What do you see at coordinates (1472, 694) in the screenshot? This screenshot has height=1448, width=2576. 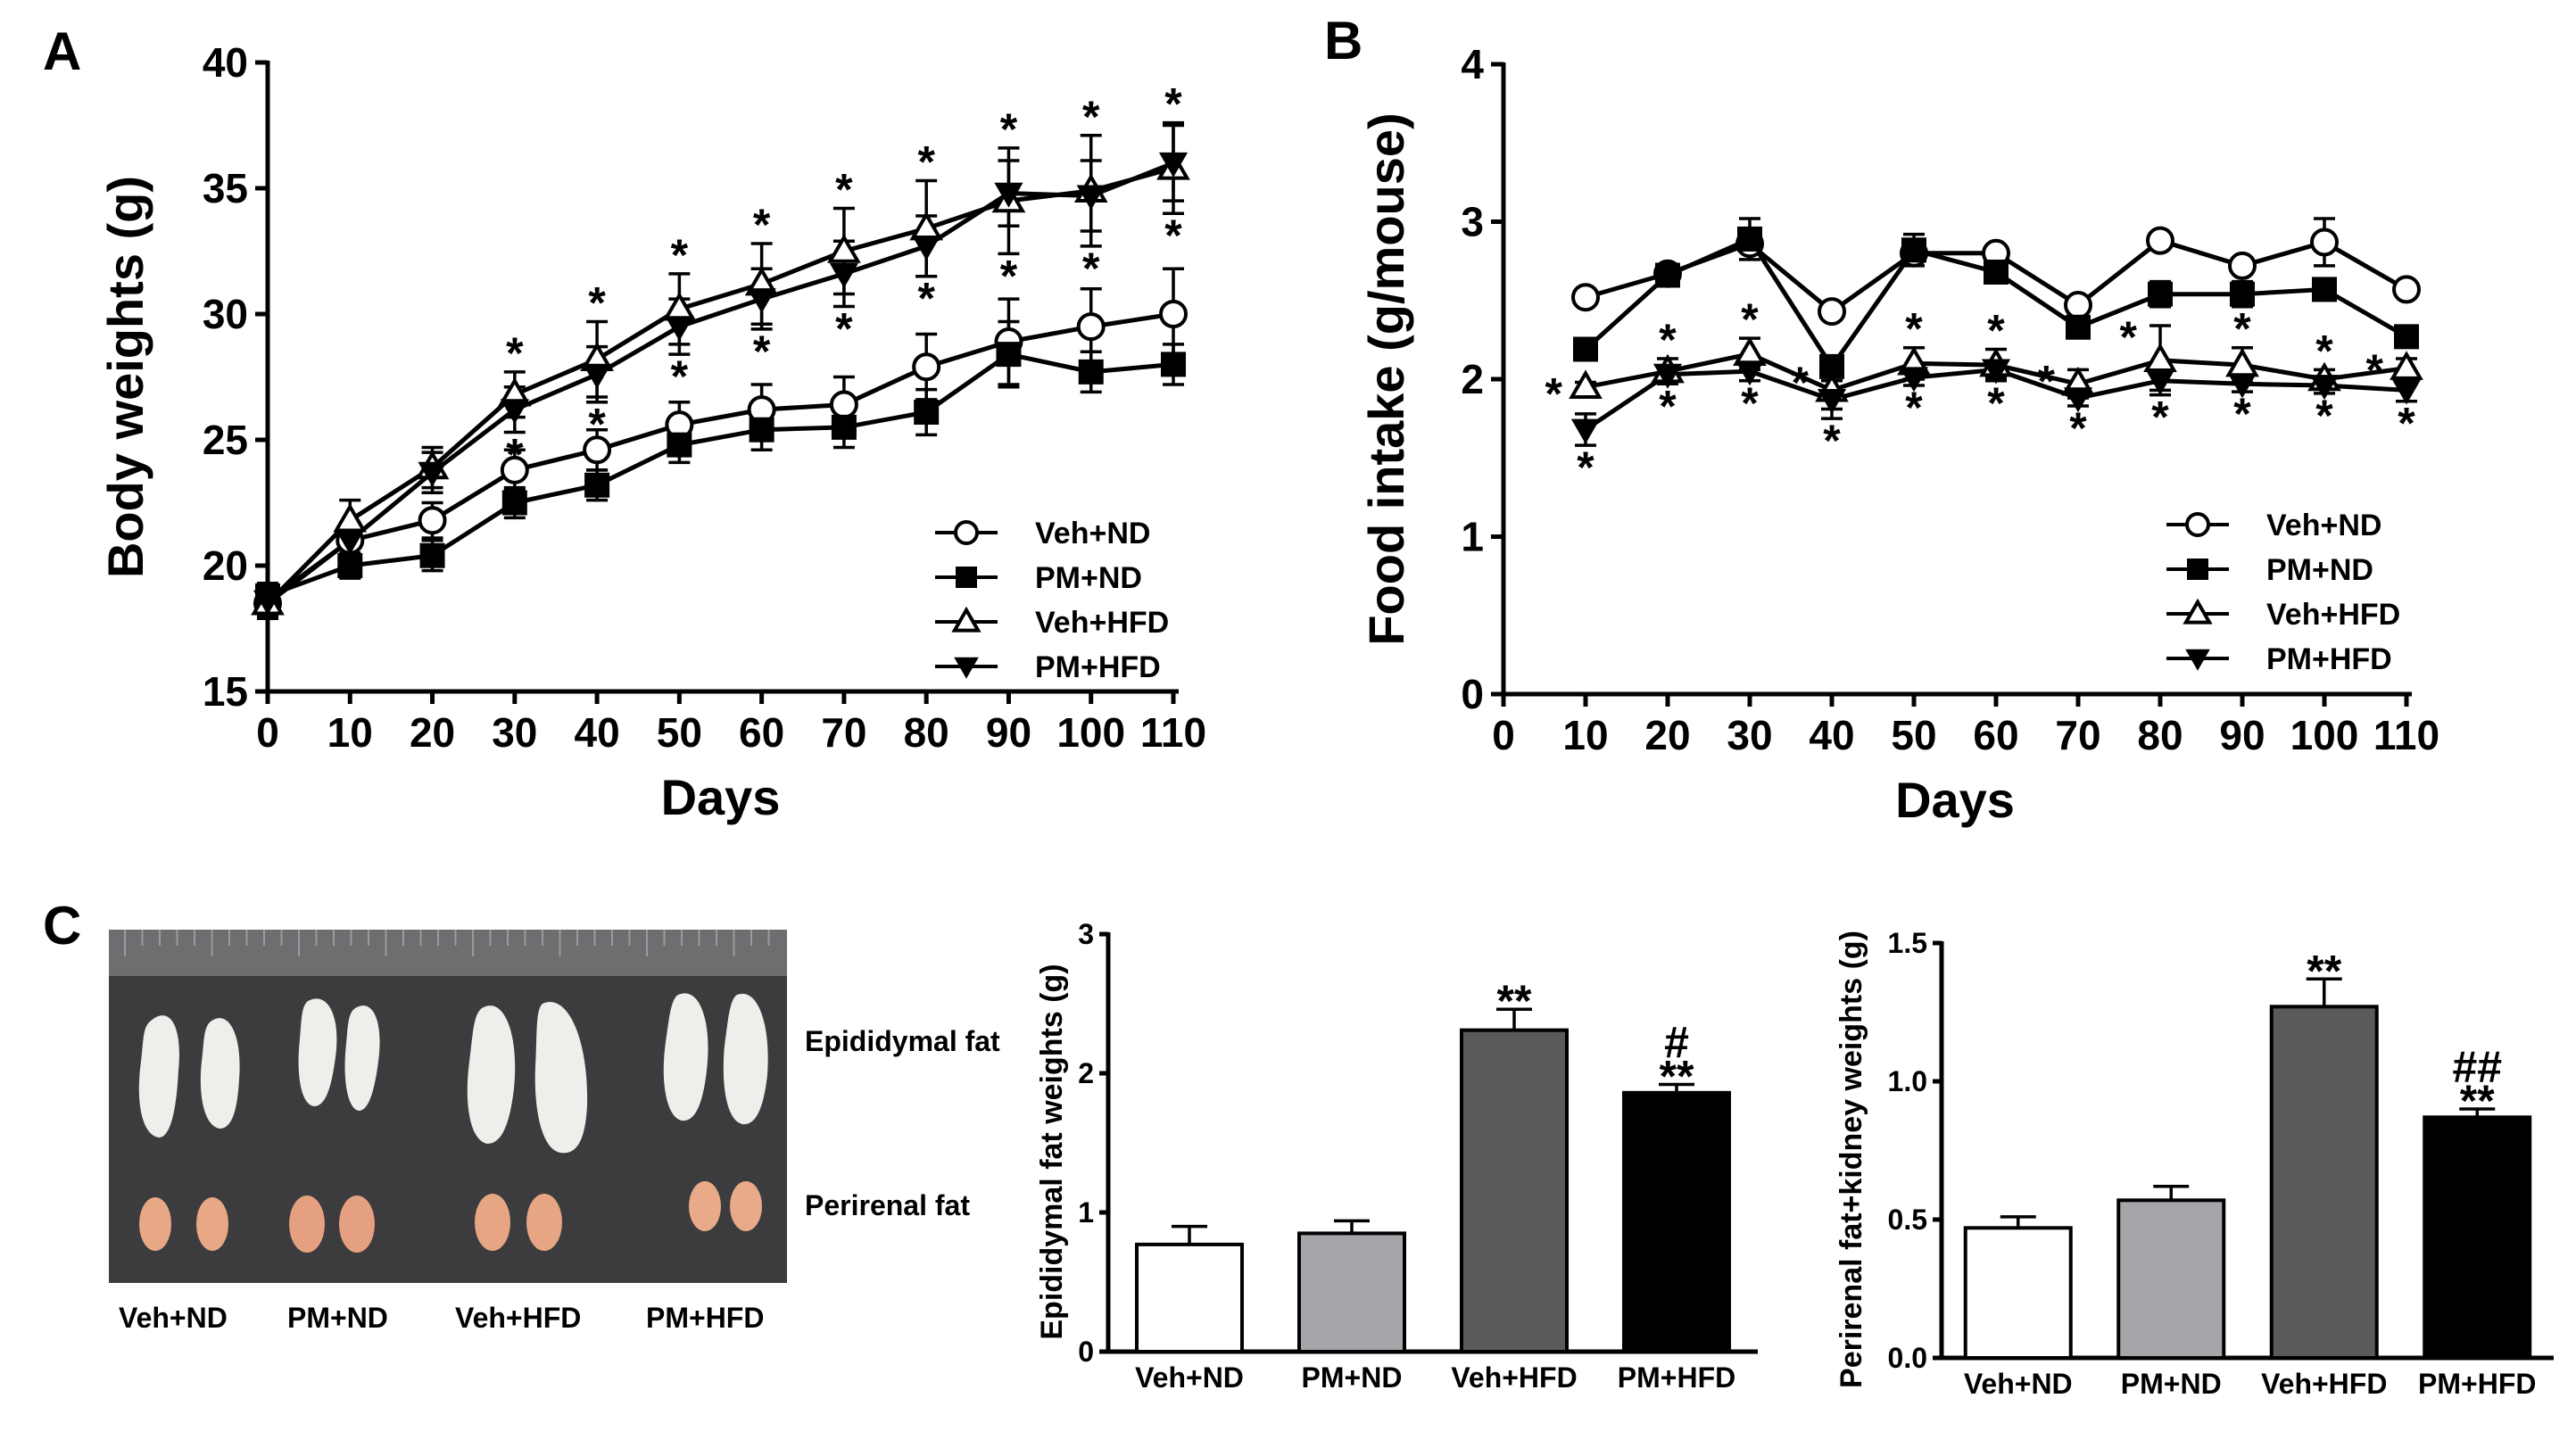 I see `y-tick-label-0: 0` at bounding box center [1472, 694].